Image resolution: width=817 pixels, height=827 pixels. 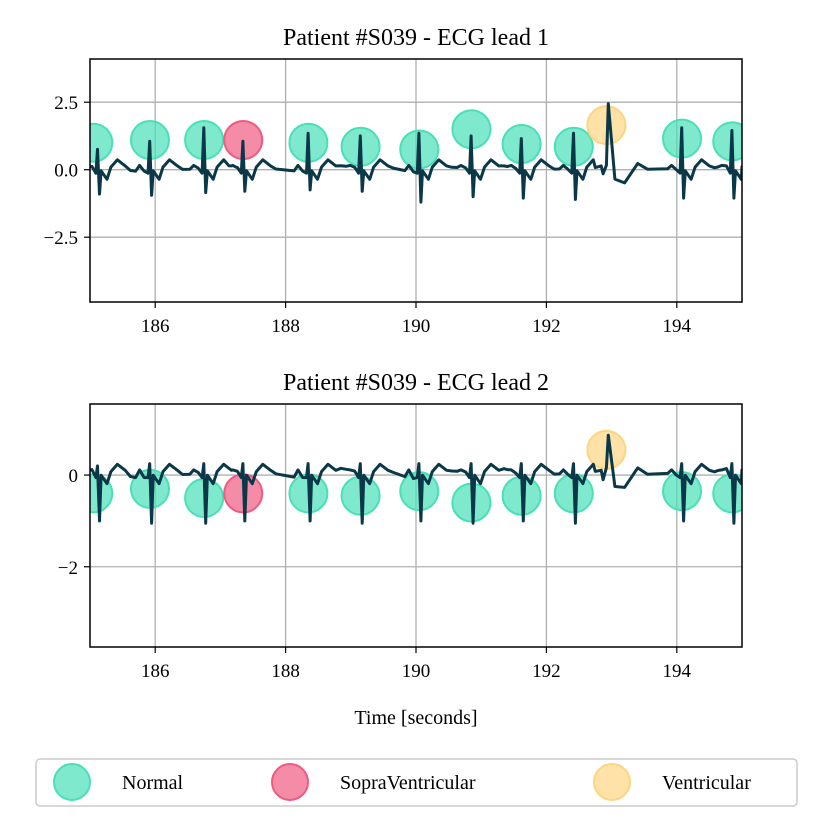 I want to click on chart-title: Patient #S039 - ECG lead 1, so click(x=416, y=38).